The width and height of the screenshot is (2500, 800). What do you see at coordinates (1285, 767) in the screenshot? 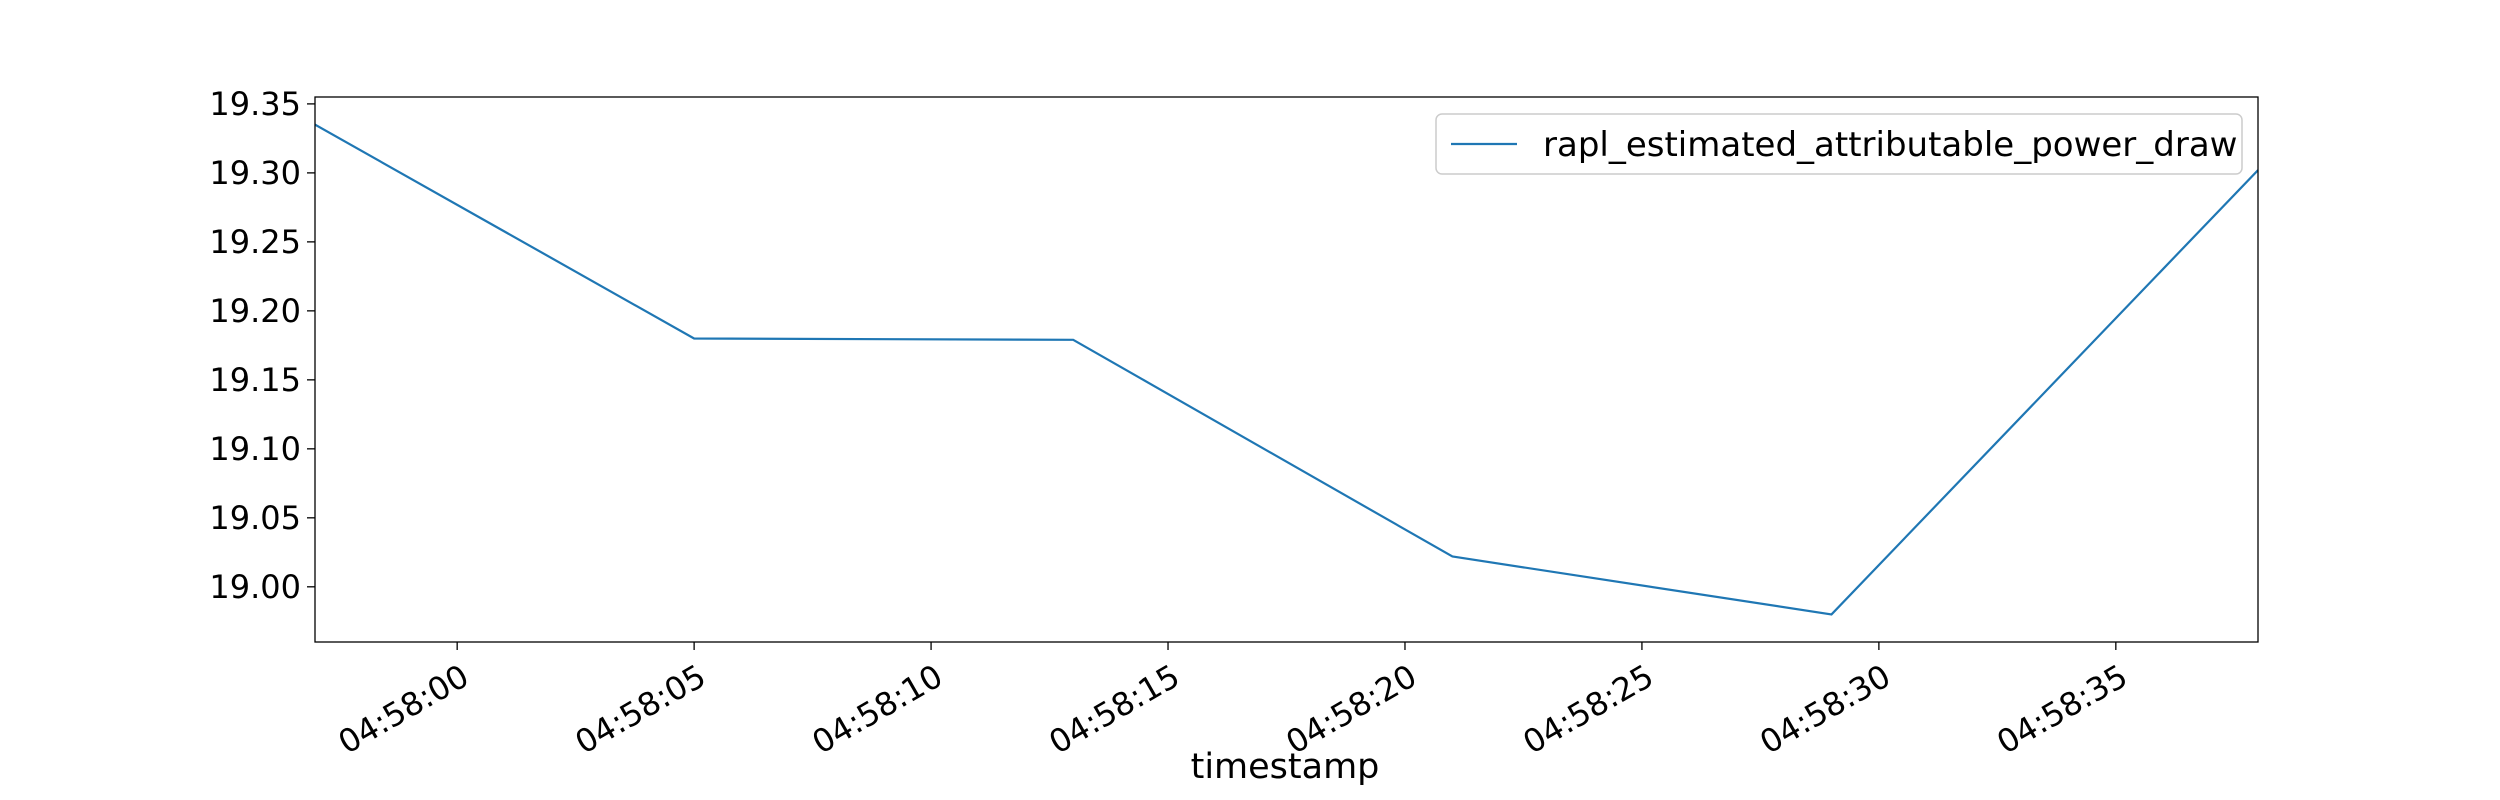
I see `x-axis-label: timestamp` at bounding box center [1285, 767].